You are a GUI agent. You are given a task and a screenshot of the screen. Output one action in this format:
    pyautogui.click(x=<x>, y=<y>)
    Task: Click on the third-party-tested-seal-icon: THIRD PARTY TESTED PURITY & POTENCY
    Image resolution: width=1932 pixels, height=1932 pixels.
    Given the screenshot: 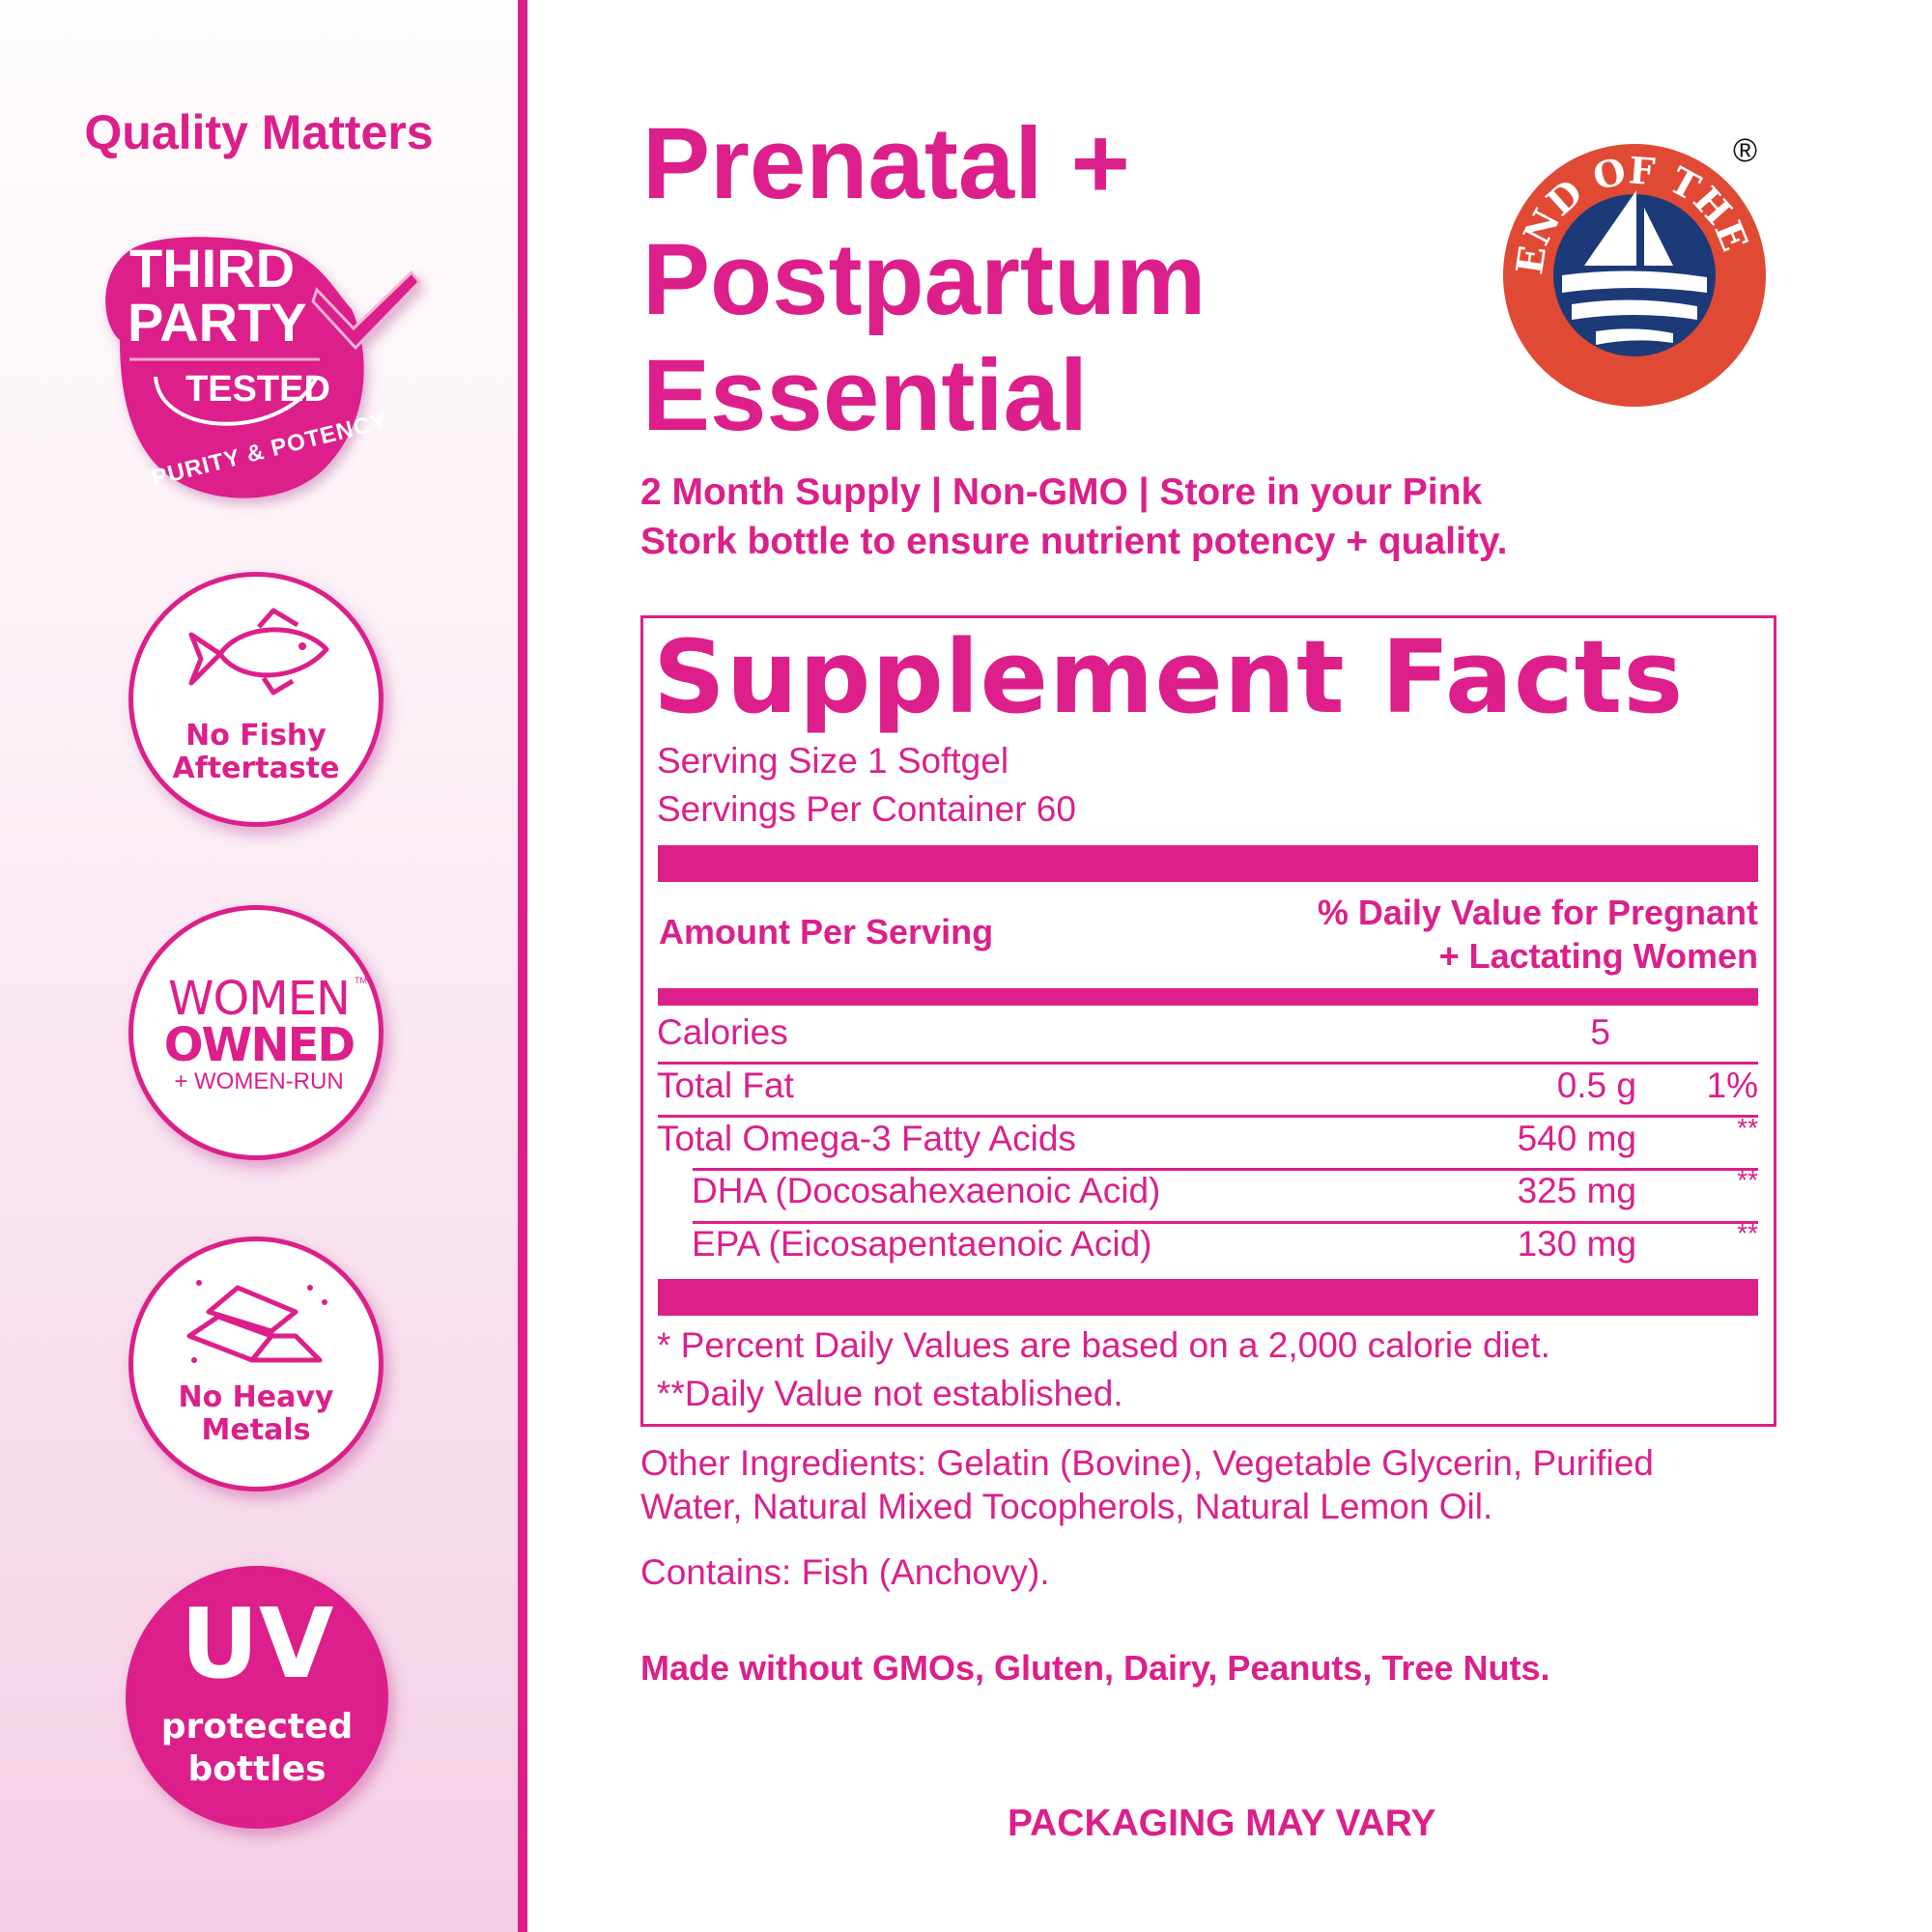 What is the action you would take?
    pyautogui.click(x=257, y=372)
    